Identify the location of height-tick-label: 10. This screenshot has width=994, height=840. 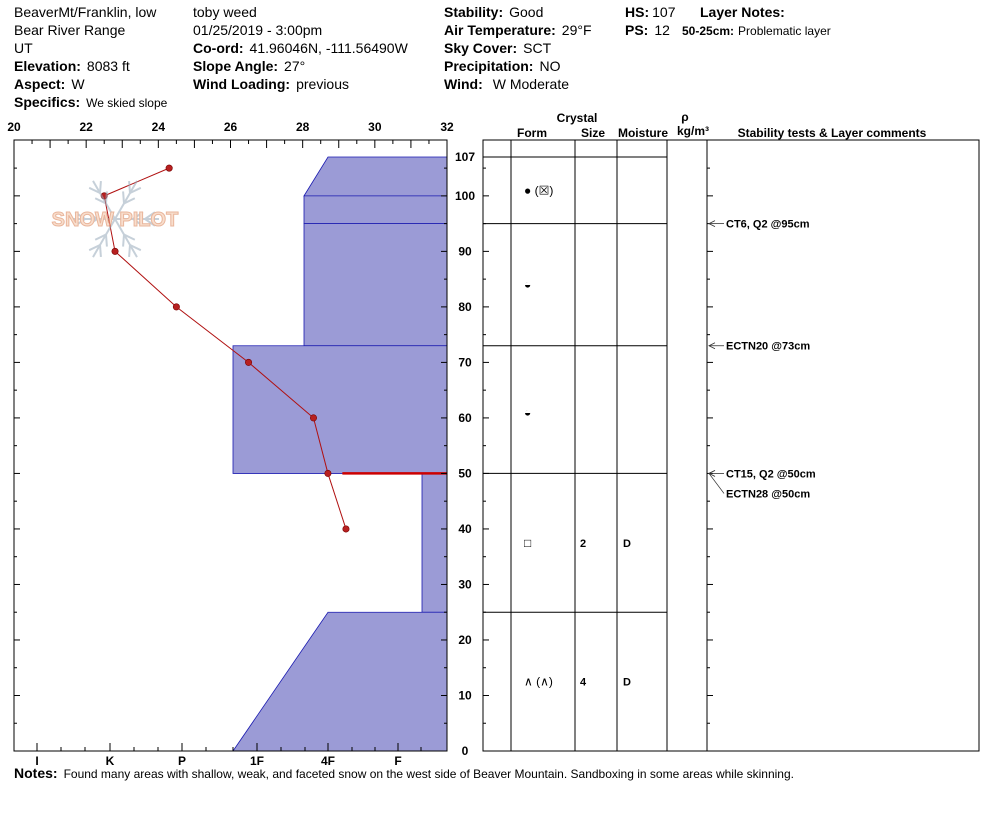
(465, 695).